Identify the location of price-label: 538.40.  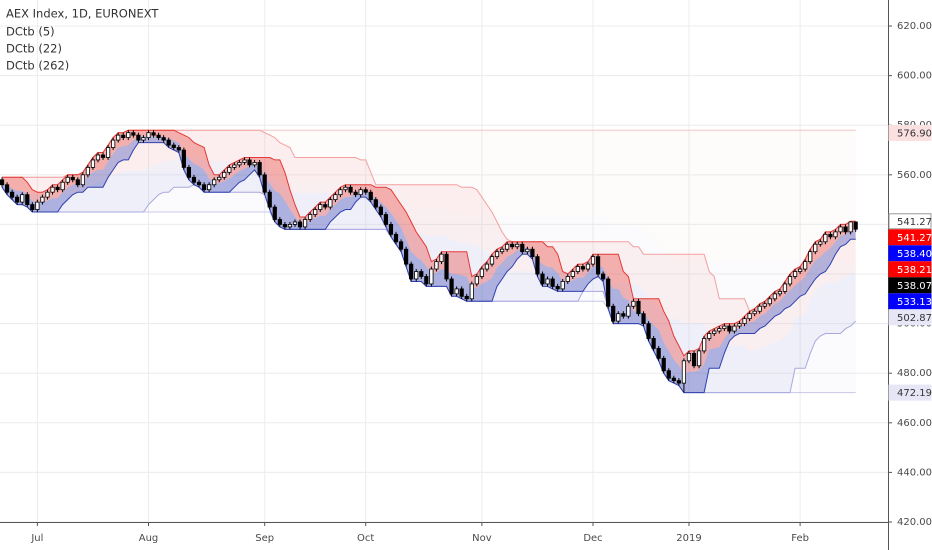
(914, 254).